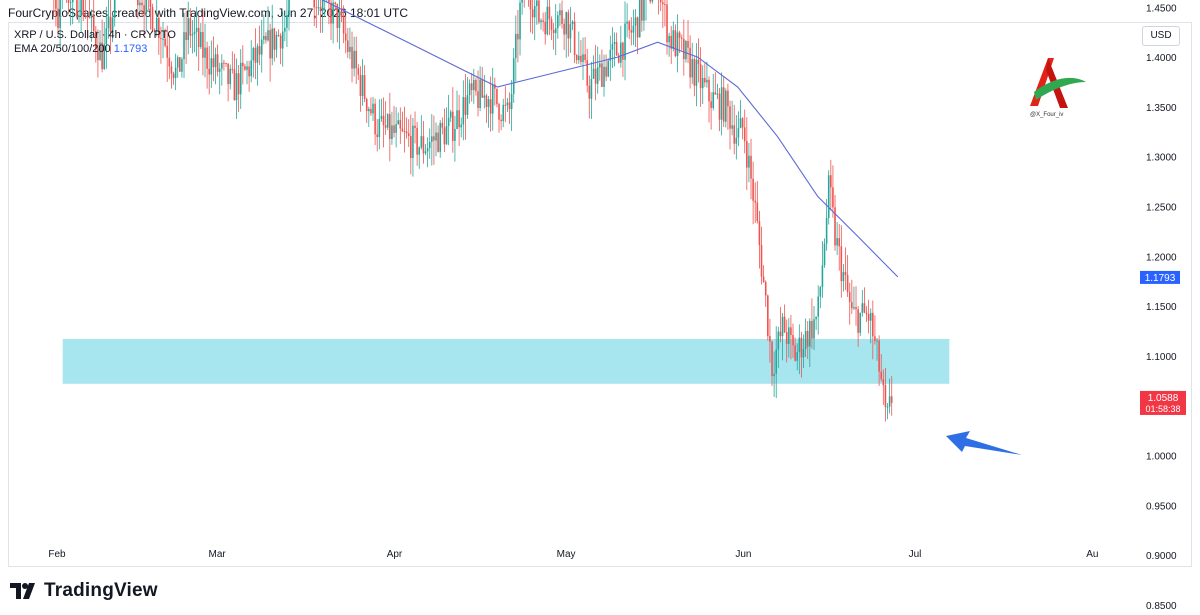 This screenshot has height=615, width=1200. What do you see at coordinates (95, 35) in the screenshot?
I see `symbol-title: XRP / U.S. Dollar · 4h · CRYPTO` at bounding box center [95, 35].